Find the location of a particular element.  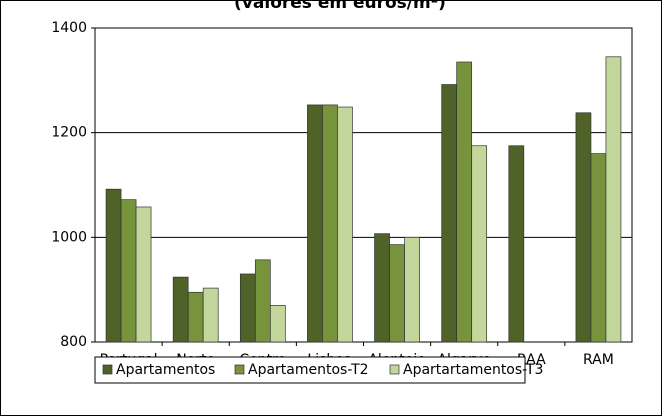

y-tick-label: 1000 is located at coordinates (69, 237).